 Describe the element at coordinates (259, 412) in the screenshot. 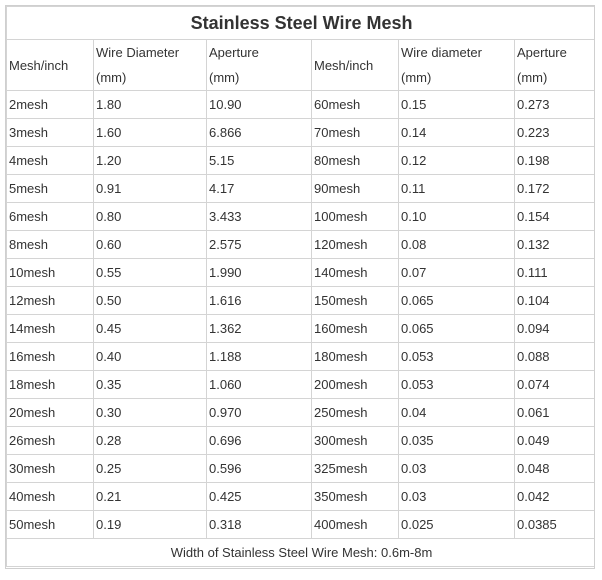

I see `left-aperture-cell: 0.970` at that location.